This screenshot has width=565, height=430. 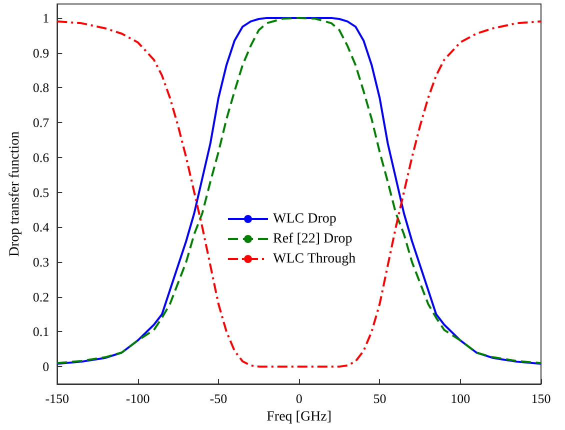 What do you see at coordinates (41, 157) in the screenshot?
I see `y-tick-label: 0.6` at bounding box center [41, 157].